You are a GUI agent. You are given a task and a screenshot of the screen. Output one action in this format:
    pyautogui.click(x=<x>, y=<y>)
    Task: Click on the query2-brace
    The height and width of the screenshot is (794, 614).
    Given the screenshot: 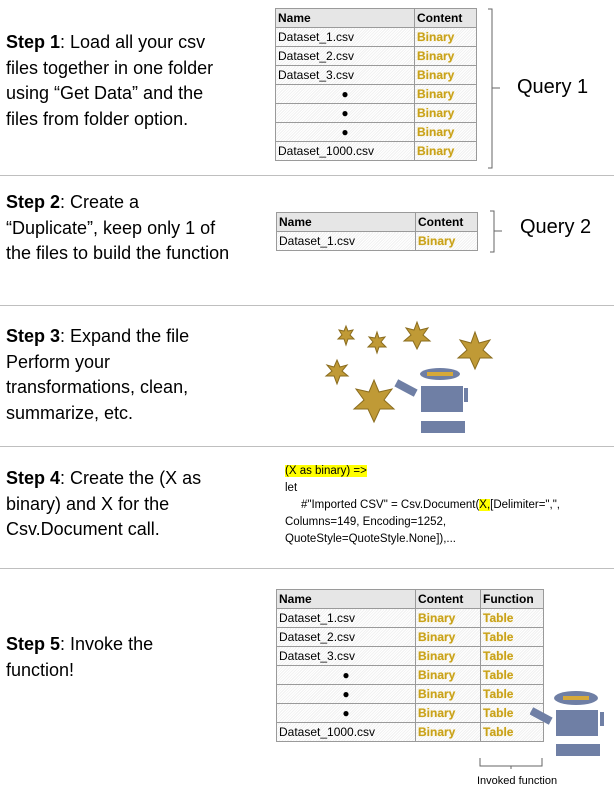 What is the action you would take?
    pyautogui.click(x=496, y=231)
    